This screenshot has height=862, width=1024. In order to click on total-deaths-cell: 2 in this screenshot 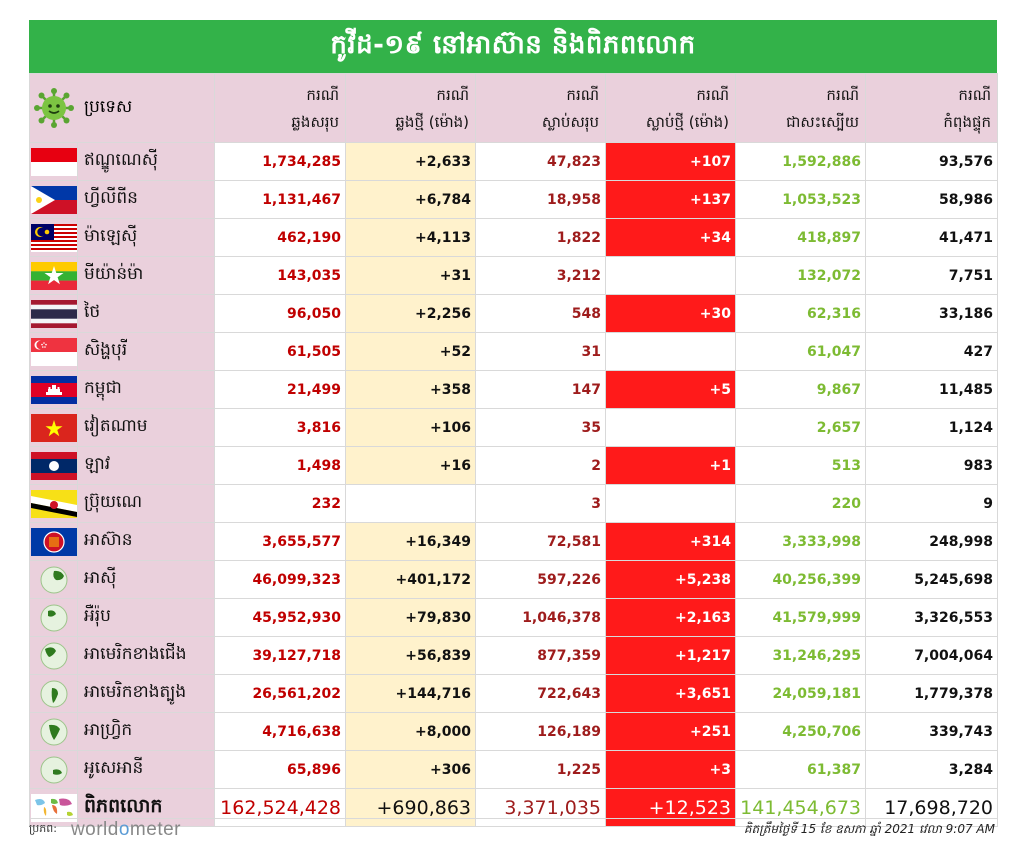, I will do `click(541, 465)`.